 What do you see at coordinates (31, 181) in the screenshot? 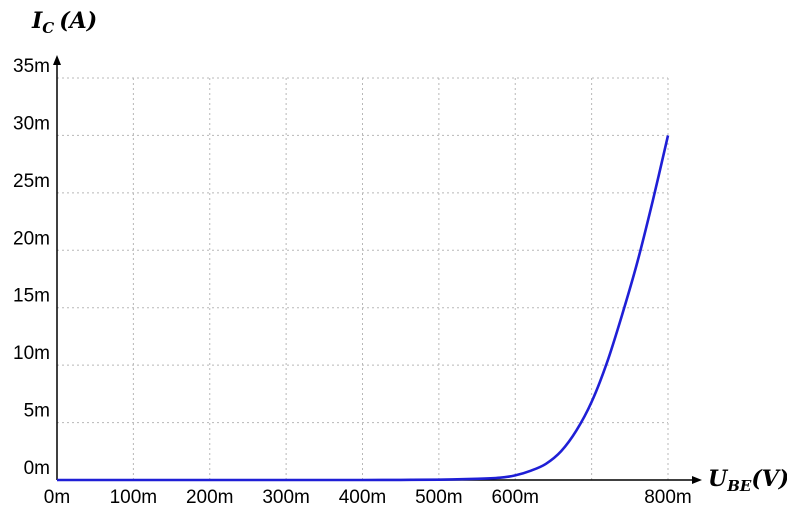
I see `y-tick-label: 25m` at bounding box center [31, 181].